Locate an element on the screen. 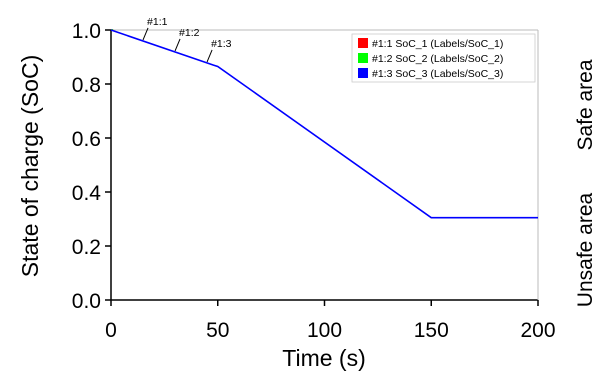 The height and width of the screenshot is (380, 604). y-tick-label: 0.4 is located at coordinates (87, 193).